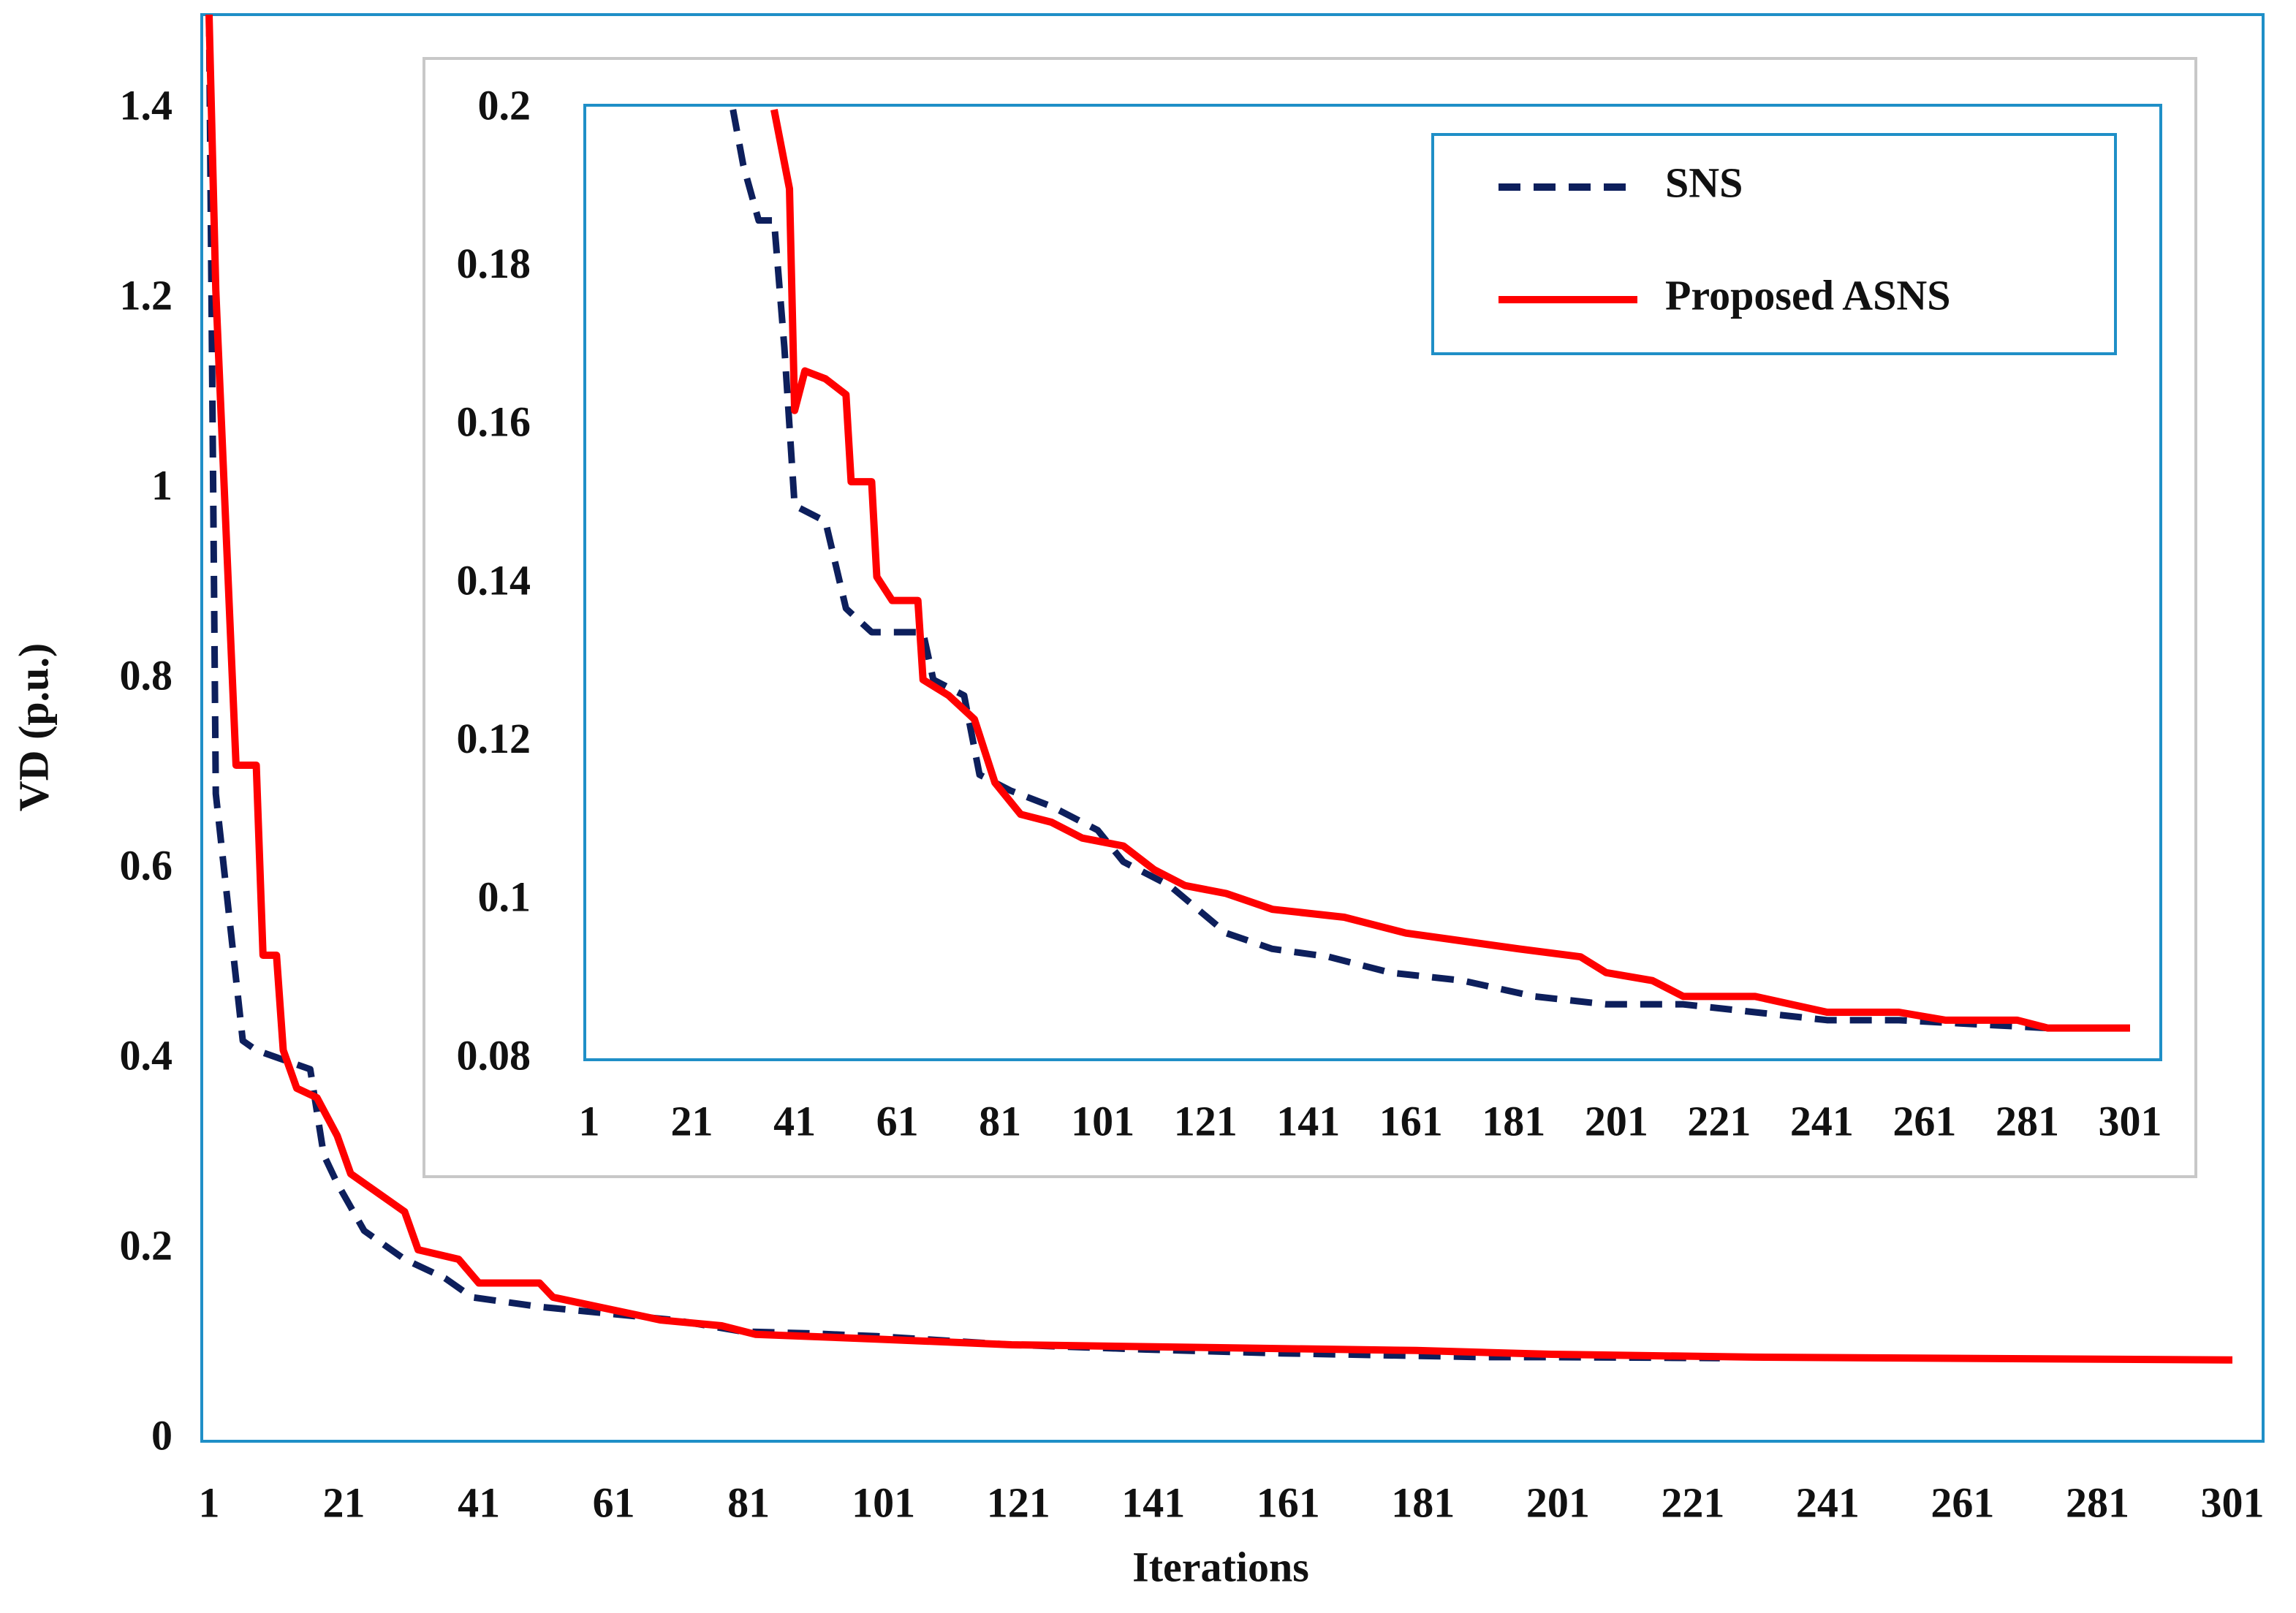  I want to click on y-tick-label: 1.4, so click(146, 105).